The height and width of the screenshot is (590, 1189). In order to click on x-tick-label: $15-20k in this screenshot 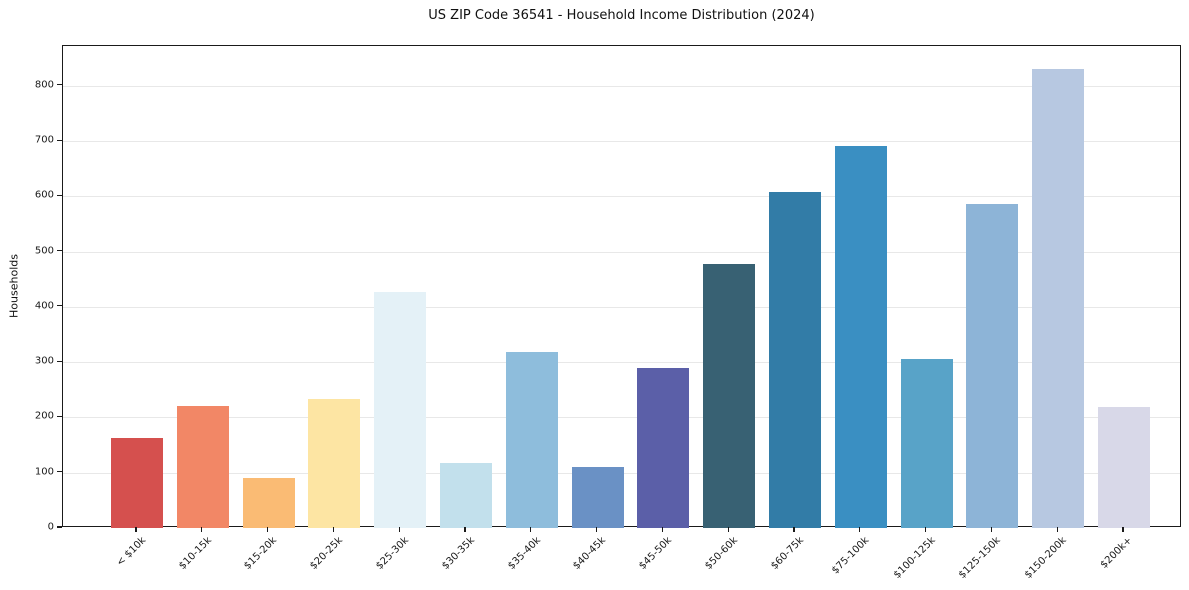, I will do `click(261, 553)`.